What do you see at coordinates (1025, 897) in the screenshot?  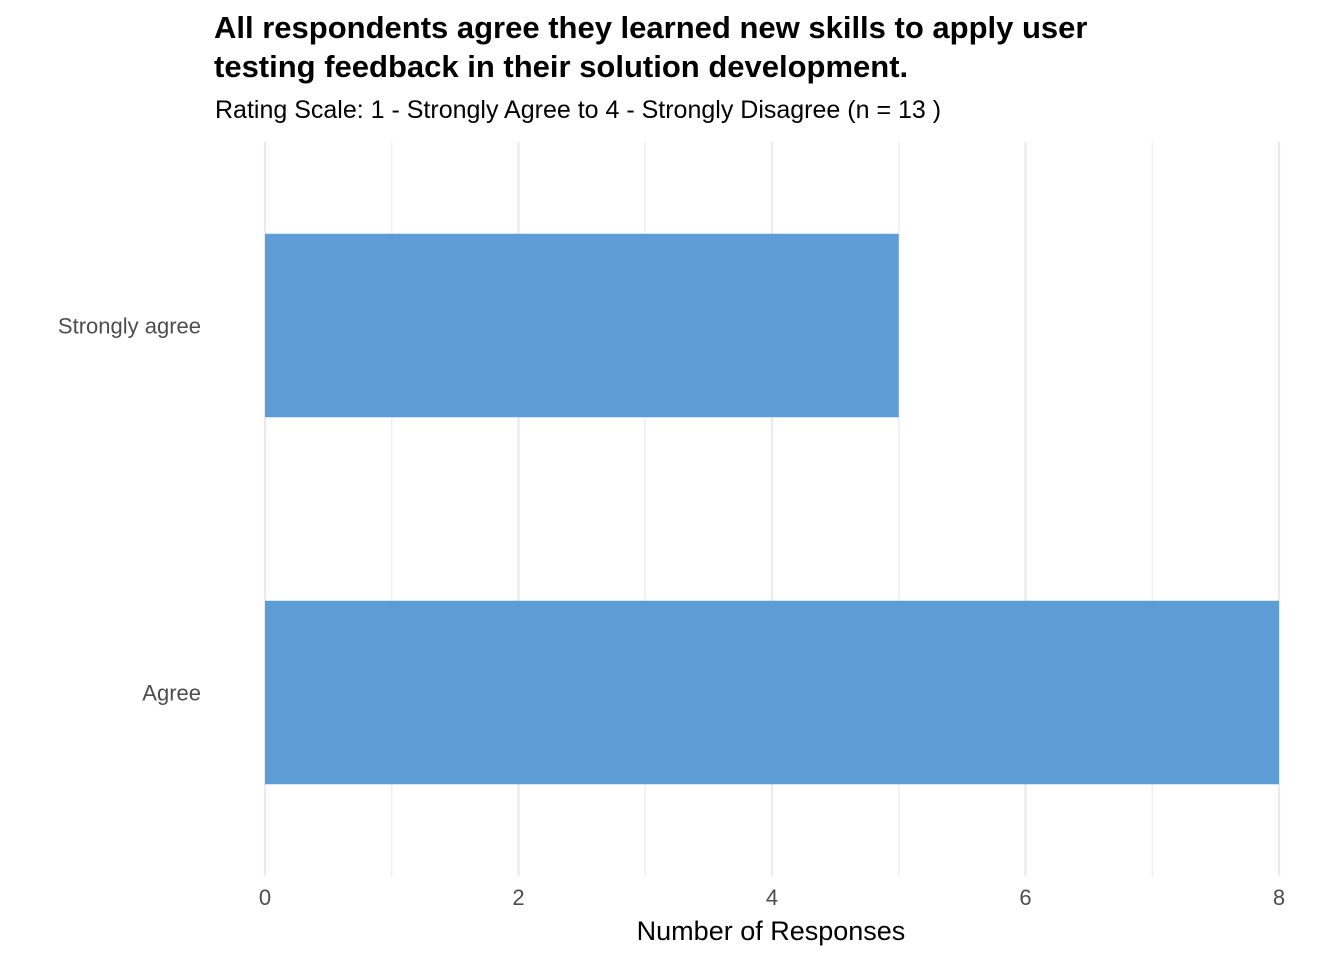 I see `x-tick-label: 6` at bounding box center [1025, 897].